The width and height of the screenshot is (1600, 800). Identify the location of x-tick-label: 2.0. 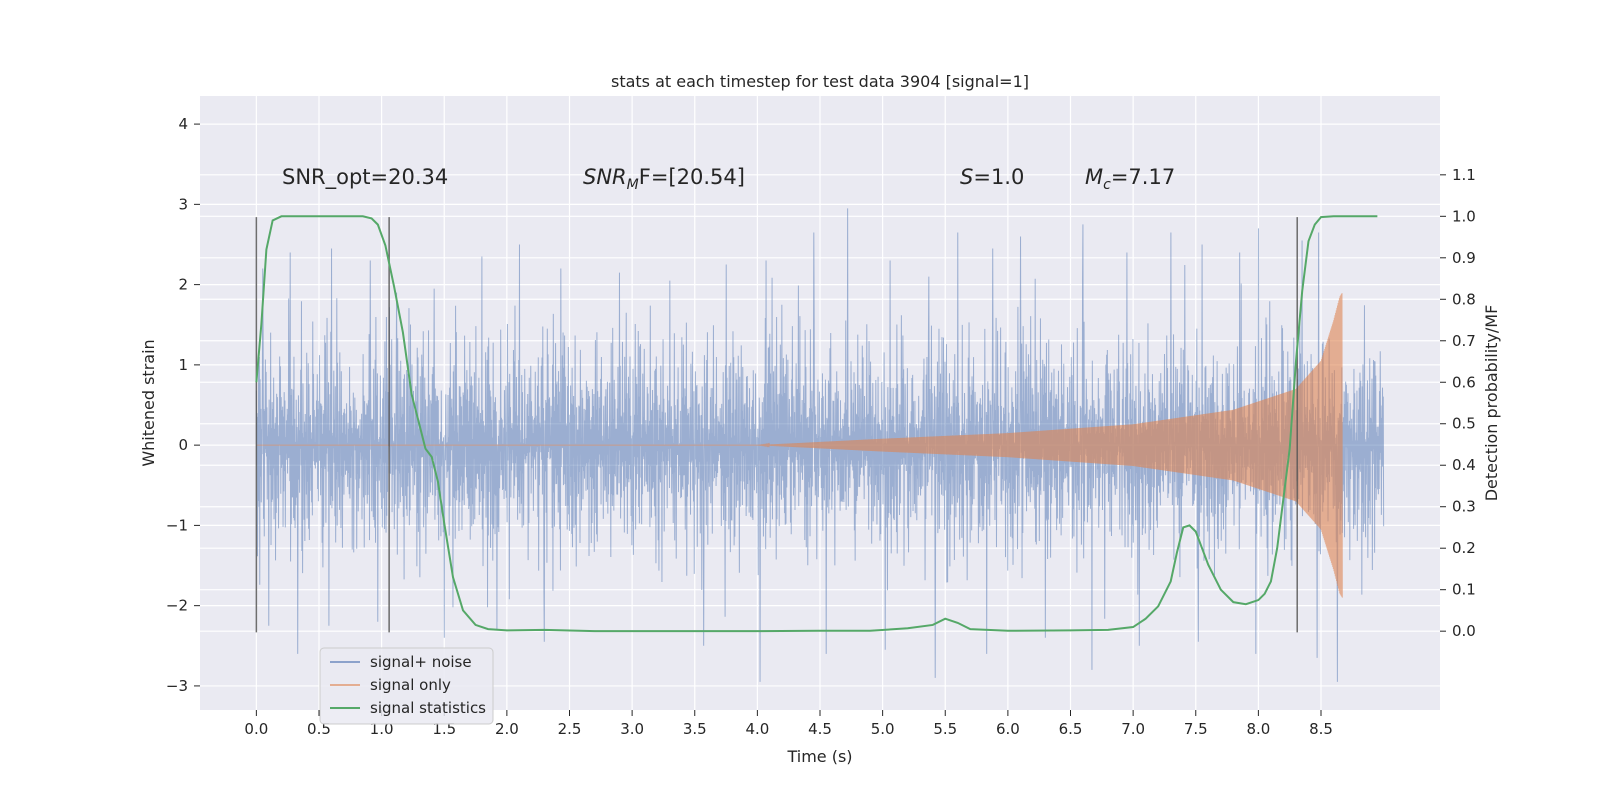
(507, 729).